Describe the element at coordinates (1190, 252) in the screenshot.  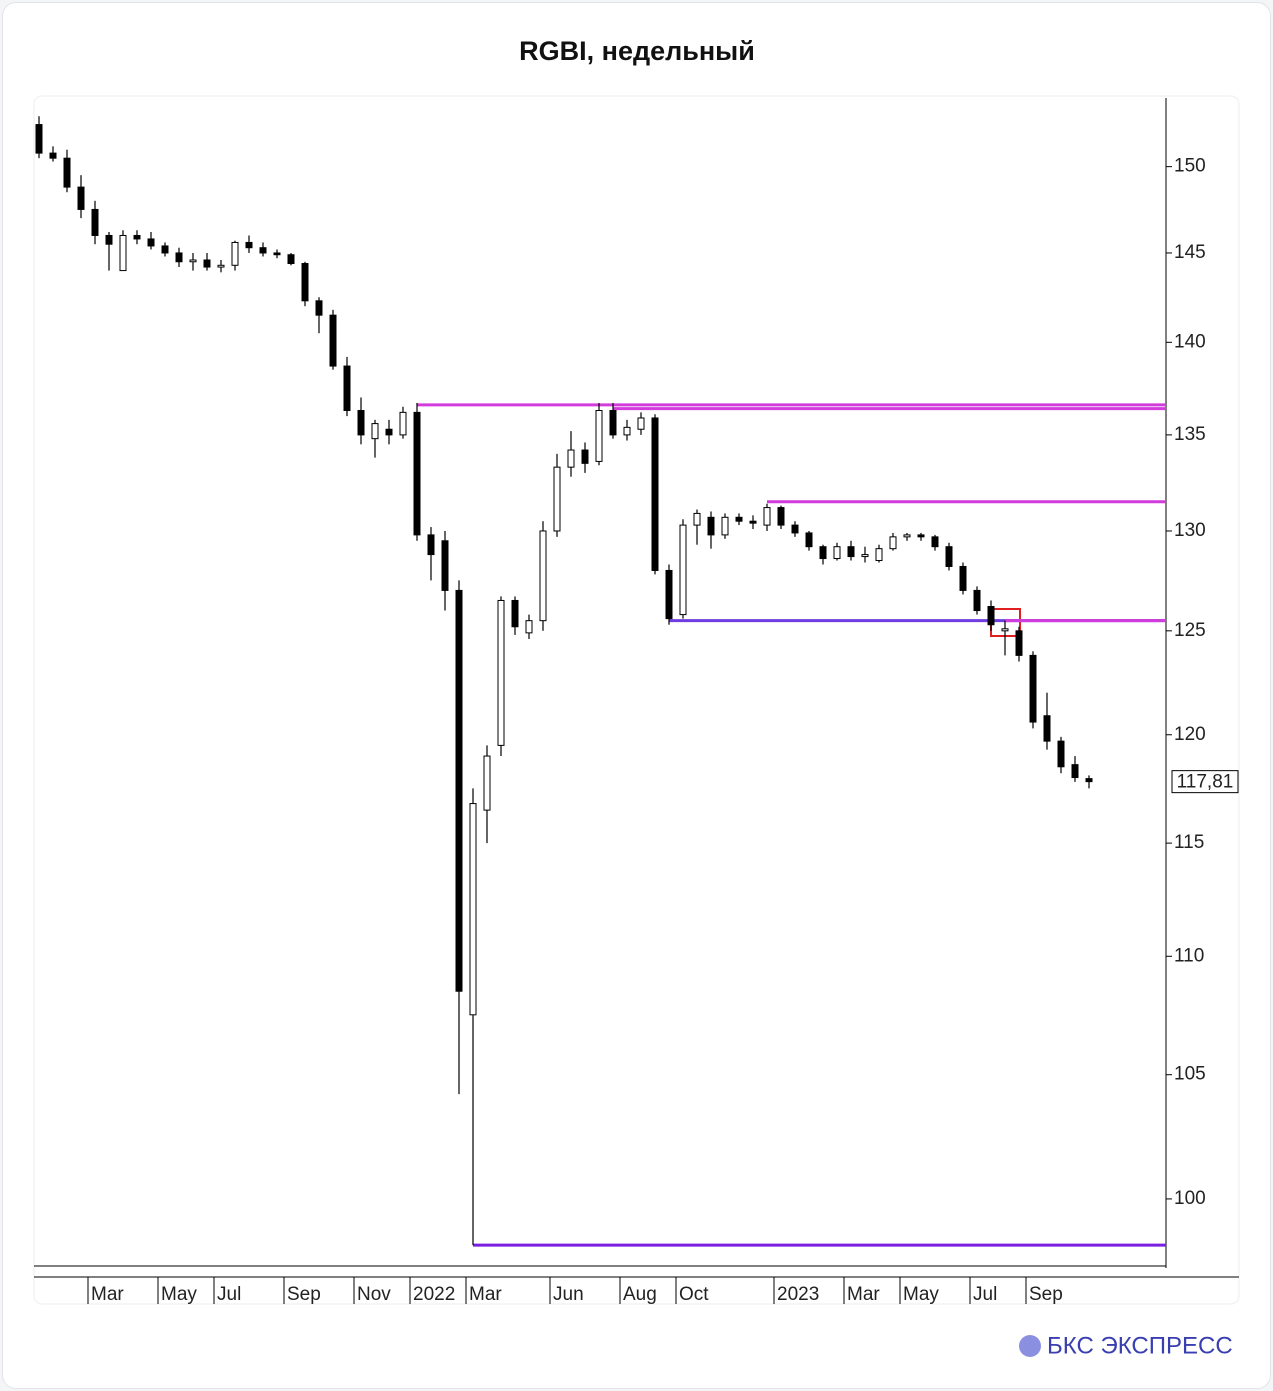
I see `y-tick-label: 145` at that location.